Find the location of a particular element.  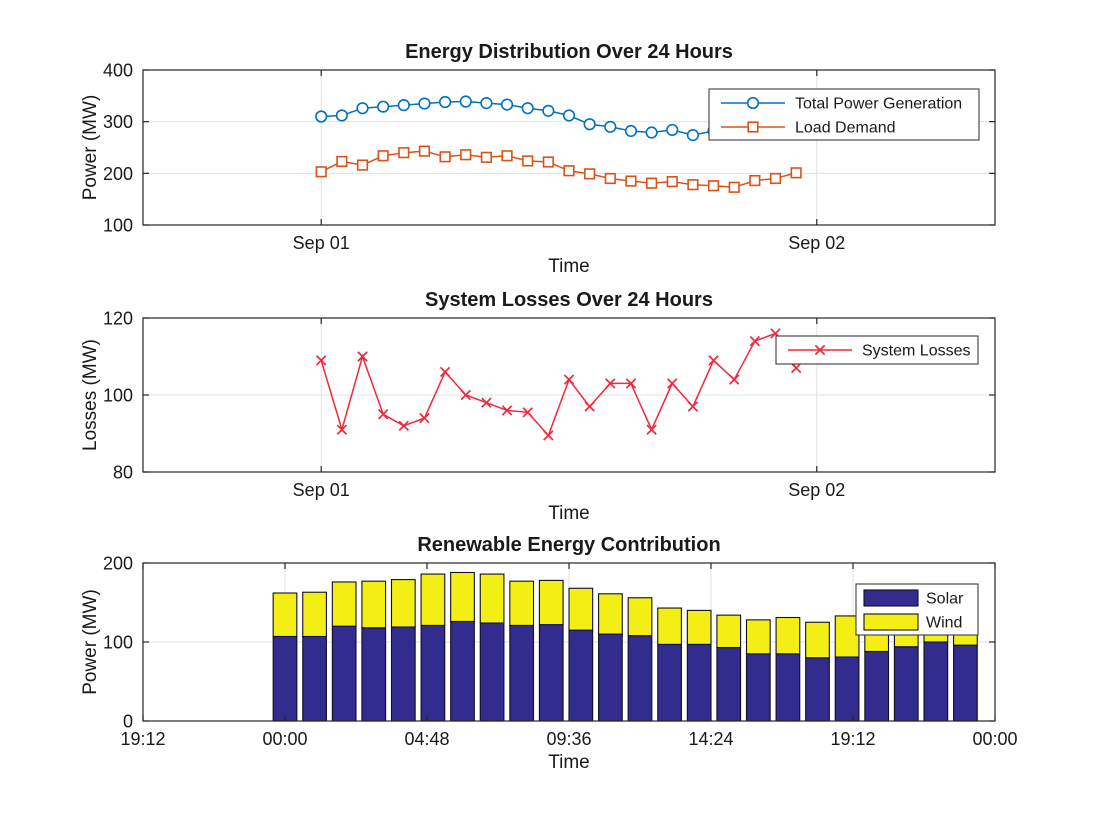

tick-marks is located at coordinates (569, 147).